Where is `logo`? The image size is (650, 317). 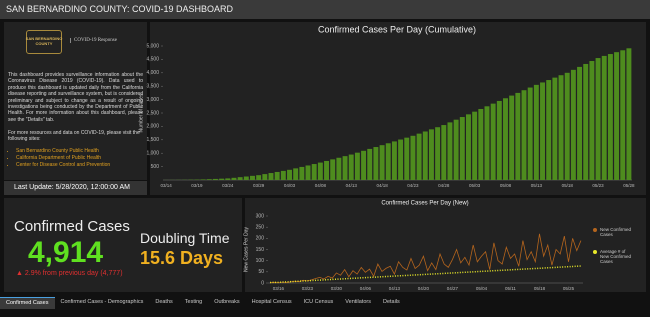
logo is located at coordinates (44, 42).